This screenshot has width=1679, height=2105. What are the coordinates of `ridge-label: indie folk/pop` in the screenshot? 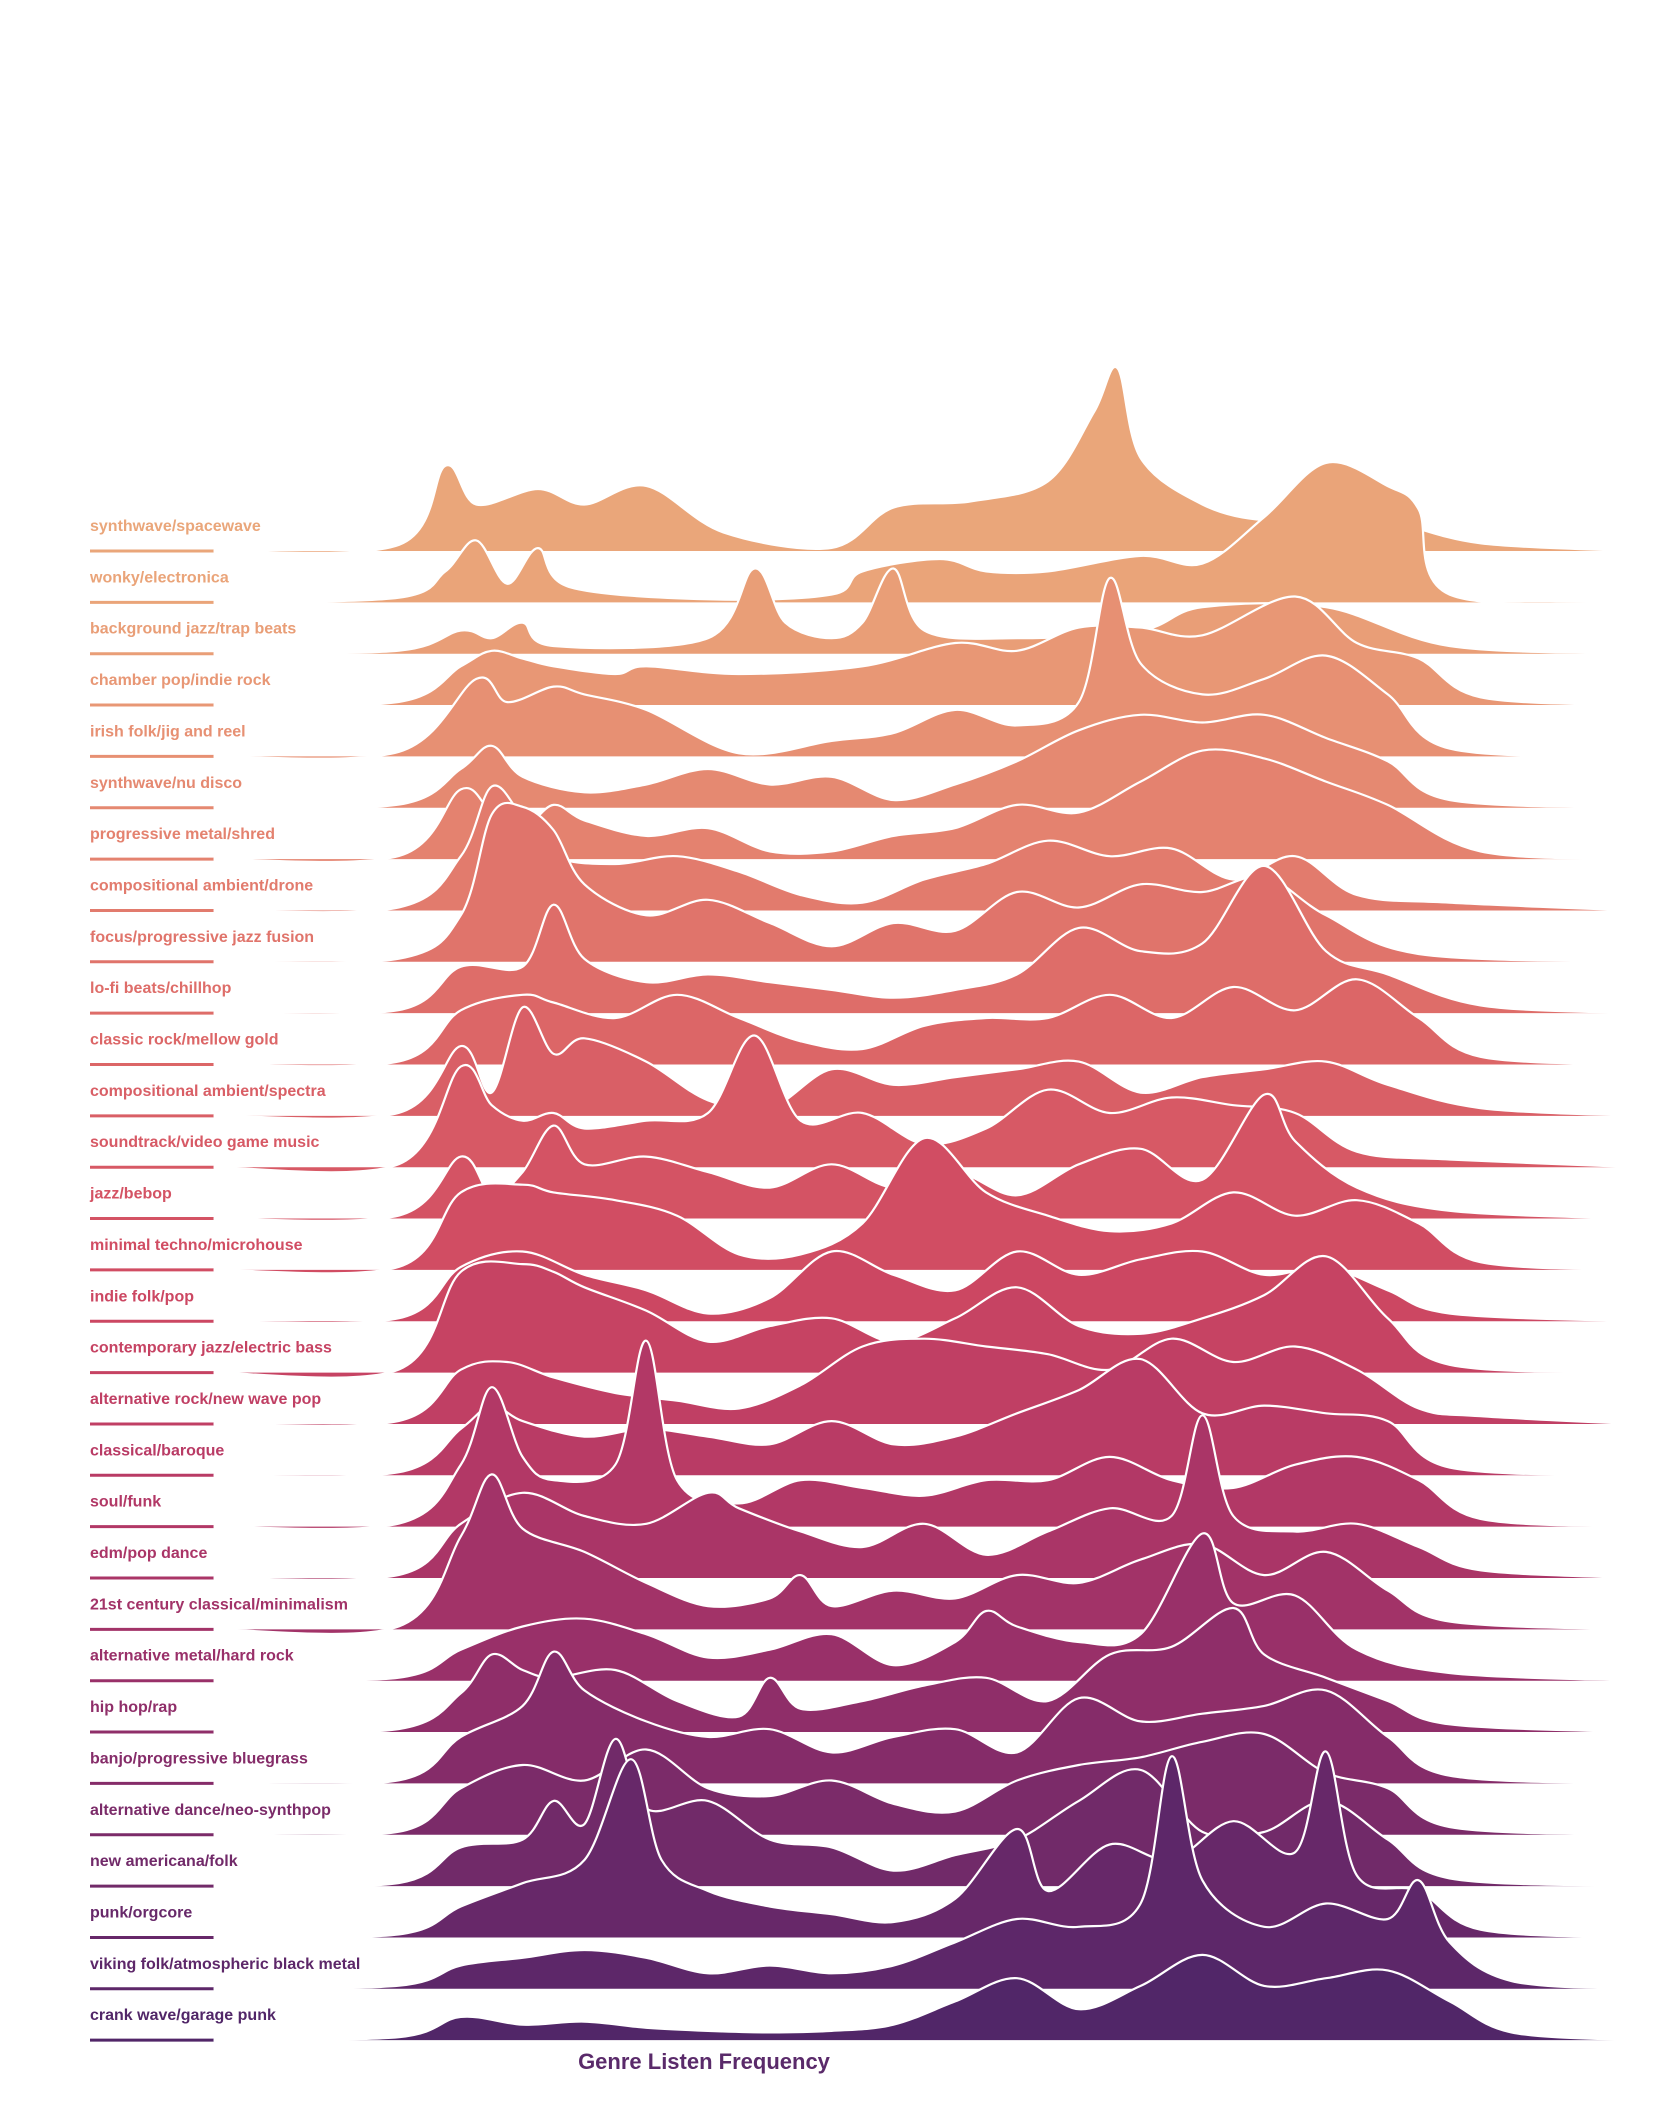 It's located at (142, 1296).